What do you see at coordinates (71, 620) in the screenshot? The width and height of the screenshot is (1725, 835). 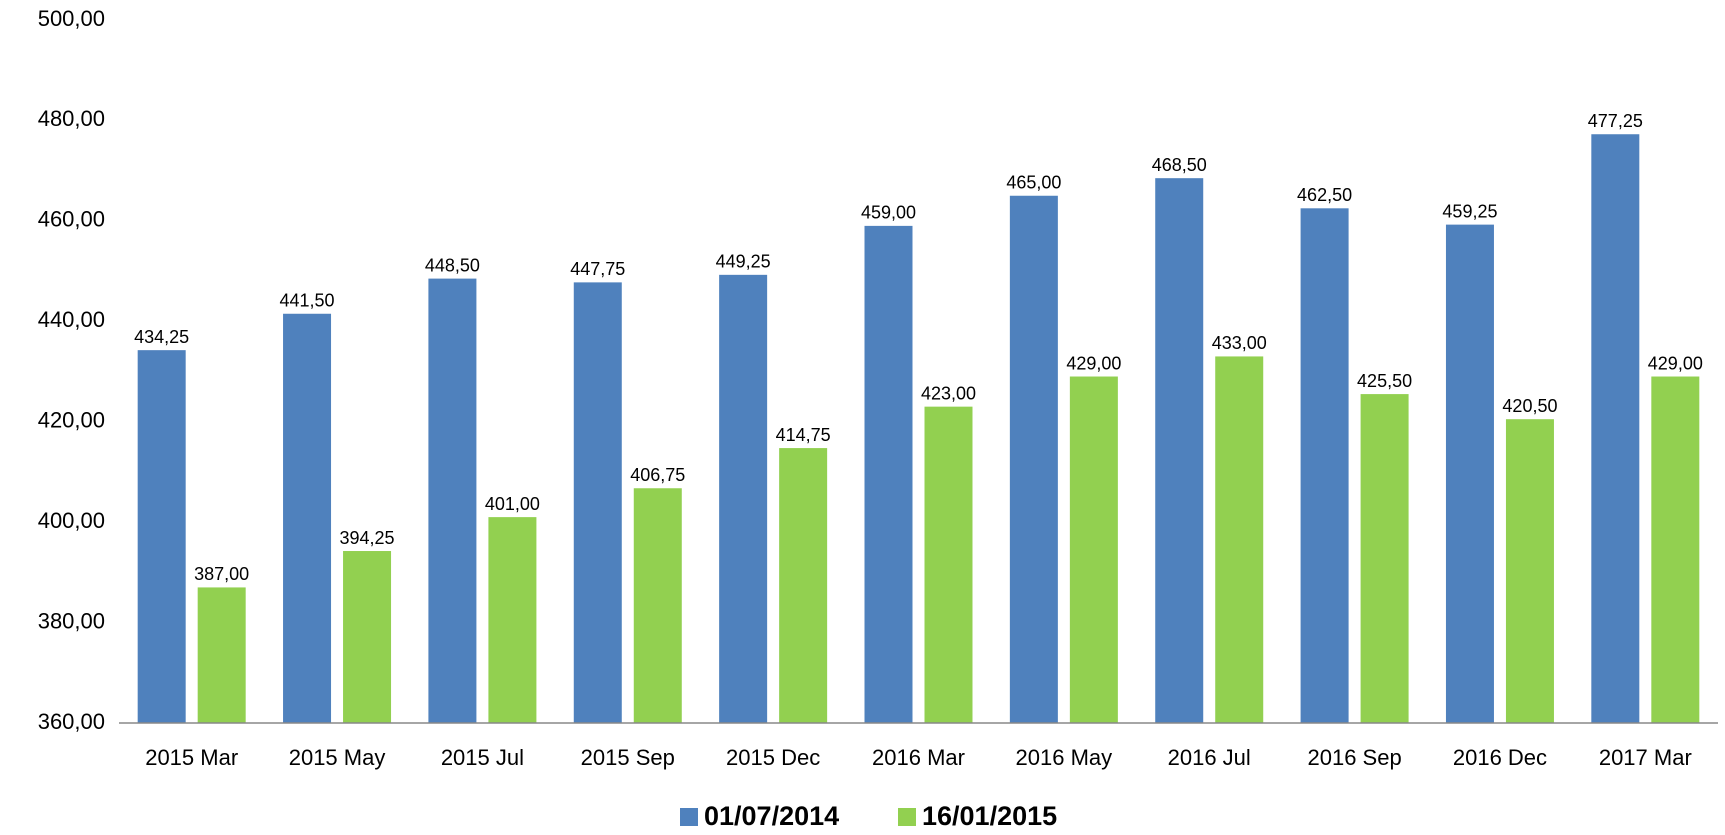 I see `y-tick-label: 380,00` at bounding box center [71, 620].